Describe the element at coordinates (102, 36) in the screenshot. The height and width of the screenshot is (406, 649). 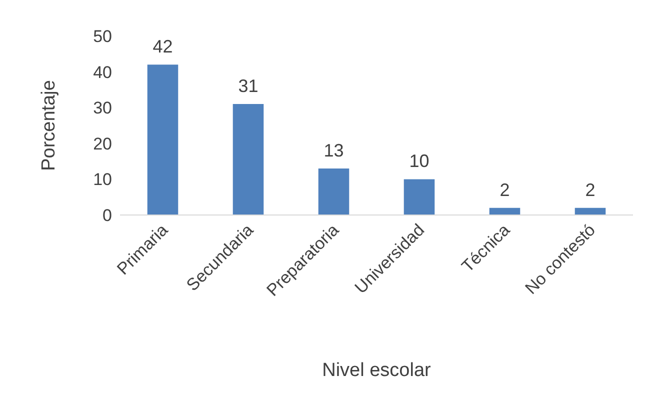
I see `y-tick-label: 50` at that location.